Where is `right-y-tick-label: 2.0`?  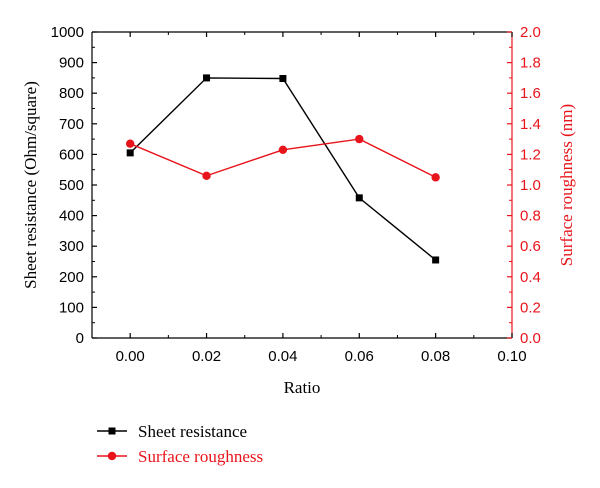 right-y-tick-label: 2.0 is located at coordinates (530, 32).